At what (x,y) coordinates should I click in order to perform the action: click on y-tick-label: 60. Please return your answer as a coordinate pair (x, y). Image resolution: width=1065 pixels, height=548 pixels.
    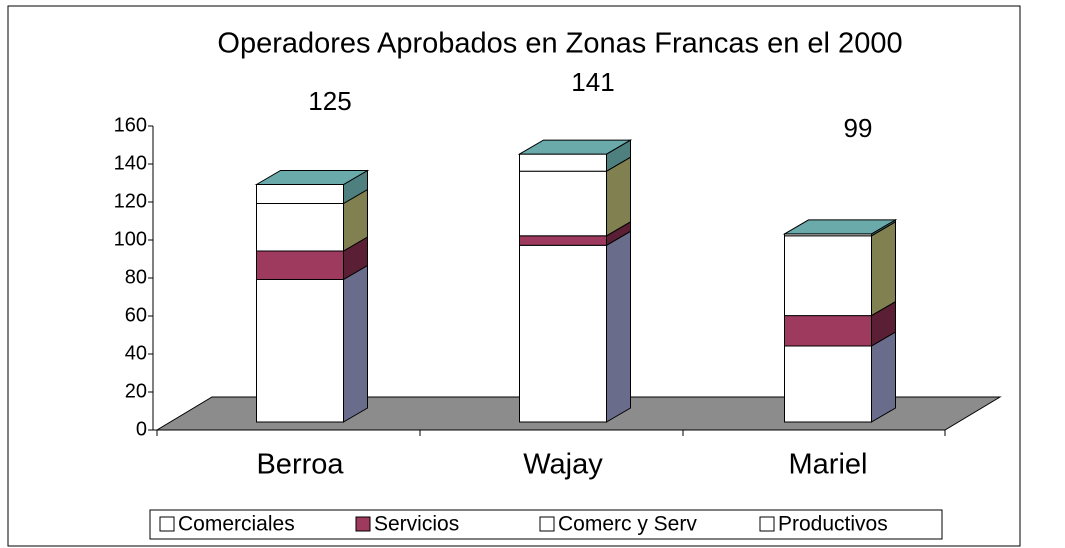
    Looking at the image, I should click on (136, 315).